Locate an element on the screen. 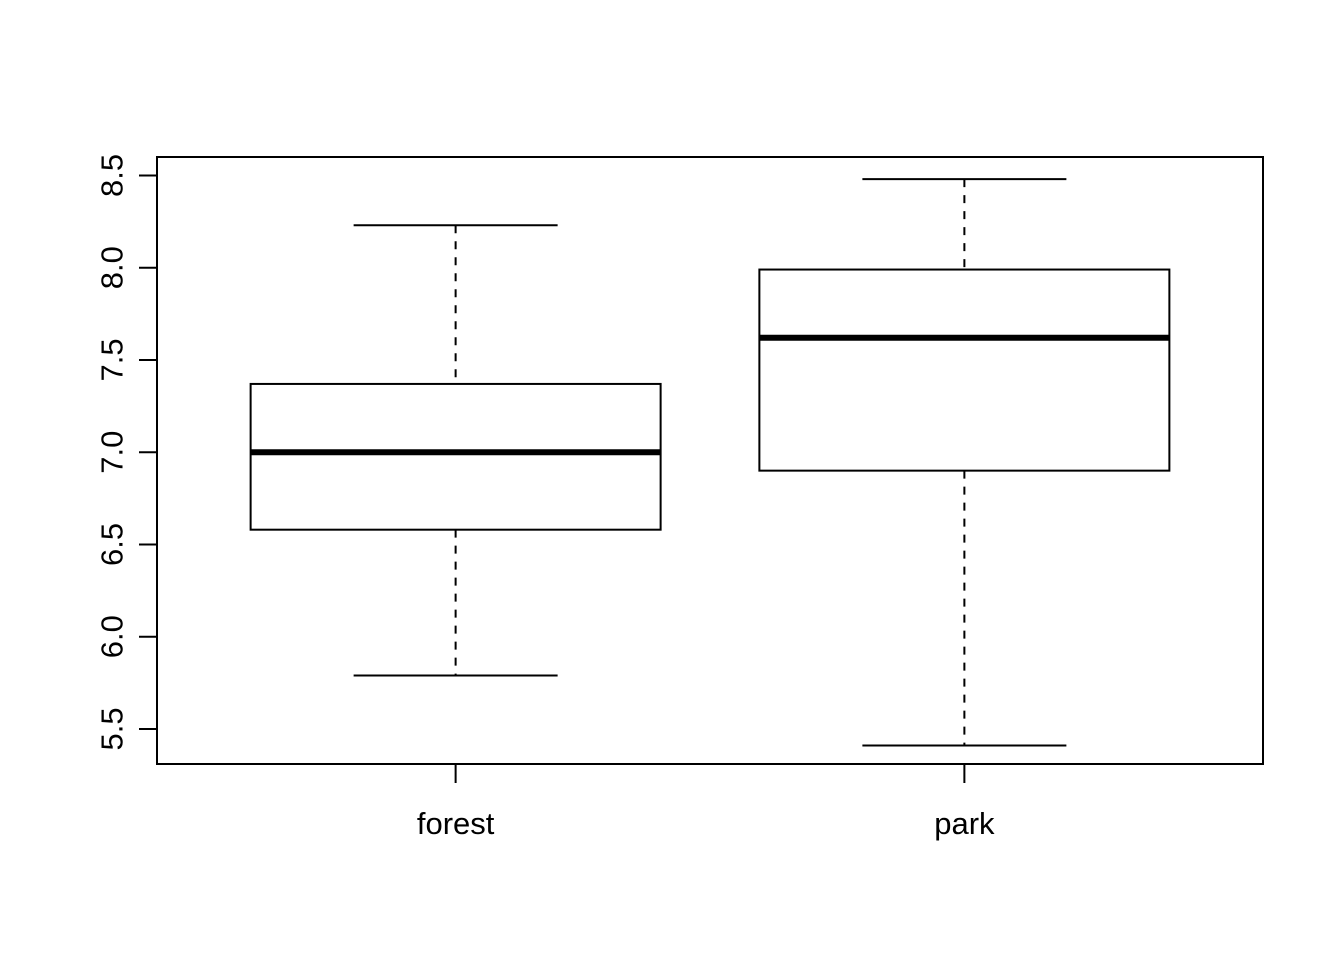  y-tick-label: 8.0 is located at coordinates (112, 267).